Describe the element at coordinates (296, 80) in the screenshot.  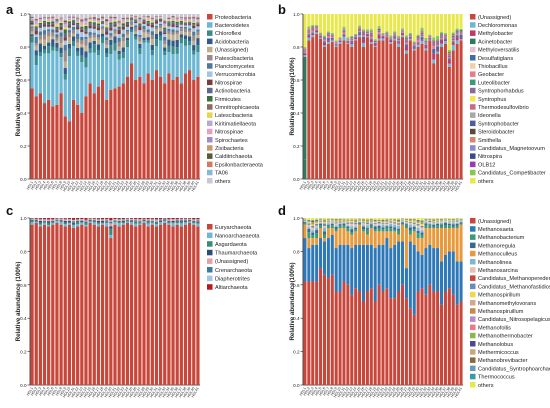
I see `y-tick-label: 0.6` at that location.